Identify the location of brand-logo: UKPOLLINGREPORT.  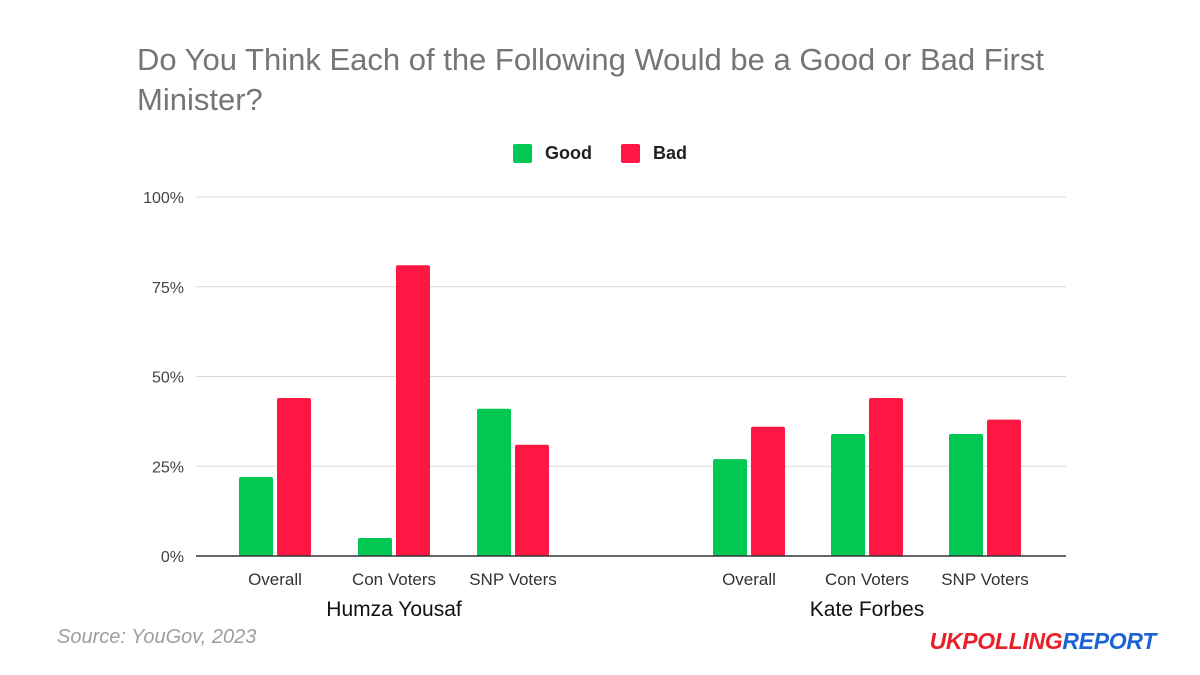
(1043, 641).